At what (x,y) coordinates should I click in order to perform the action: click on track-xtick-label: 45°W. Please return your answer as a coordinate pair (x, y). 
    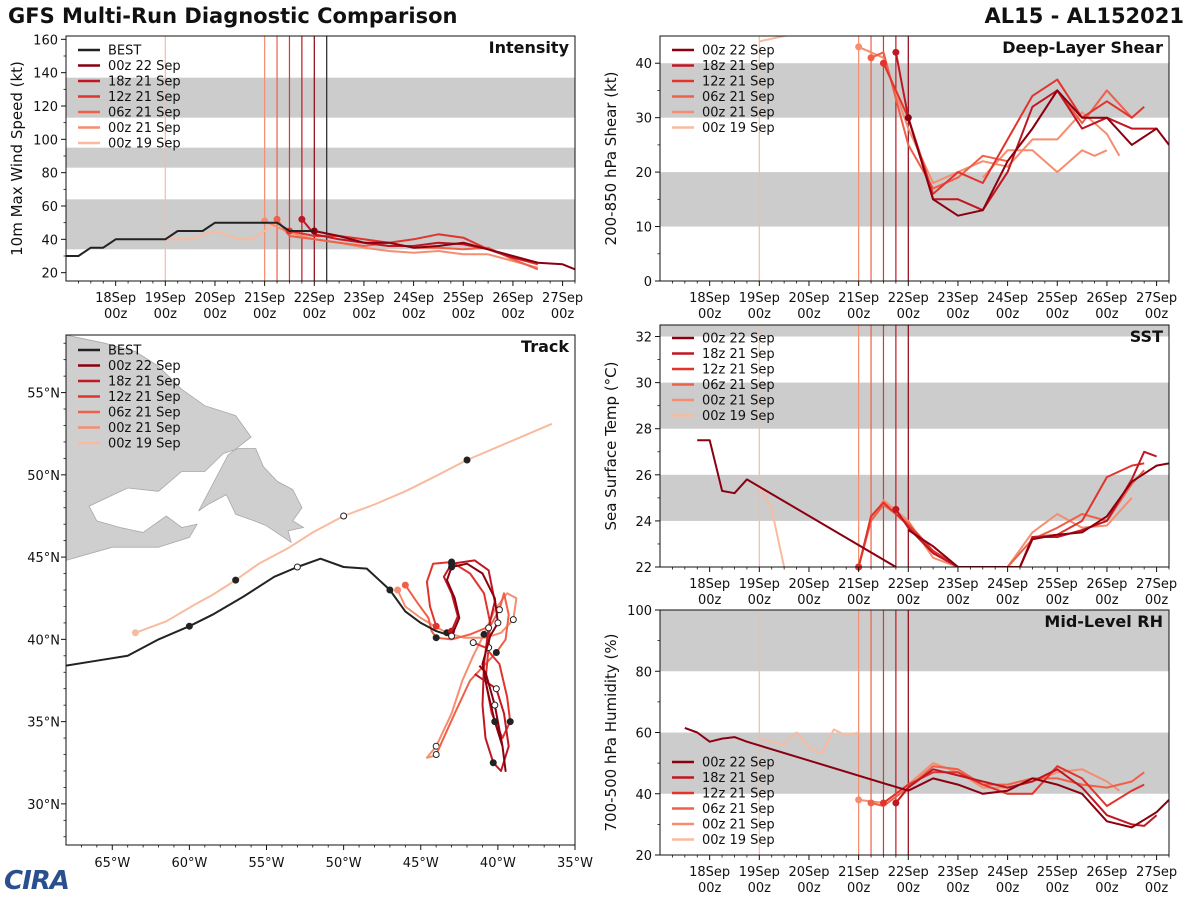
    Looking at the image, I should click on (421, 863).